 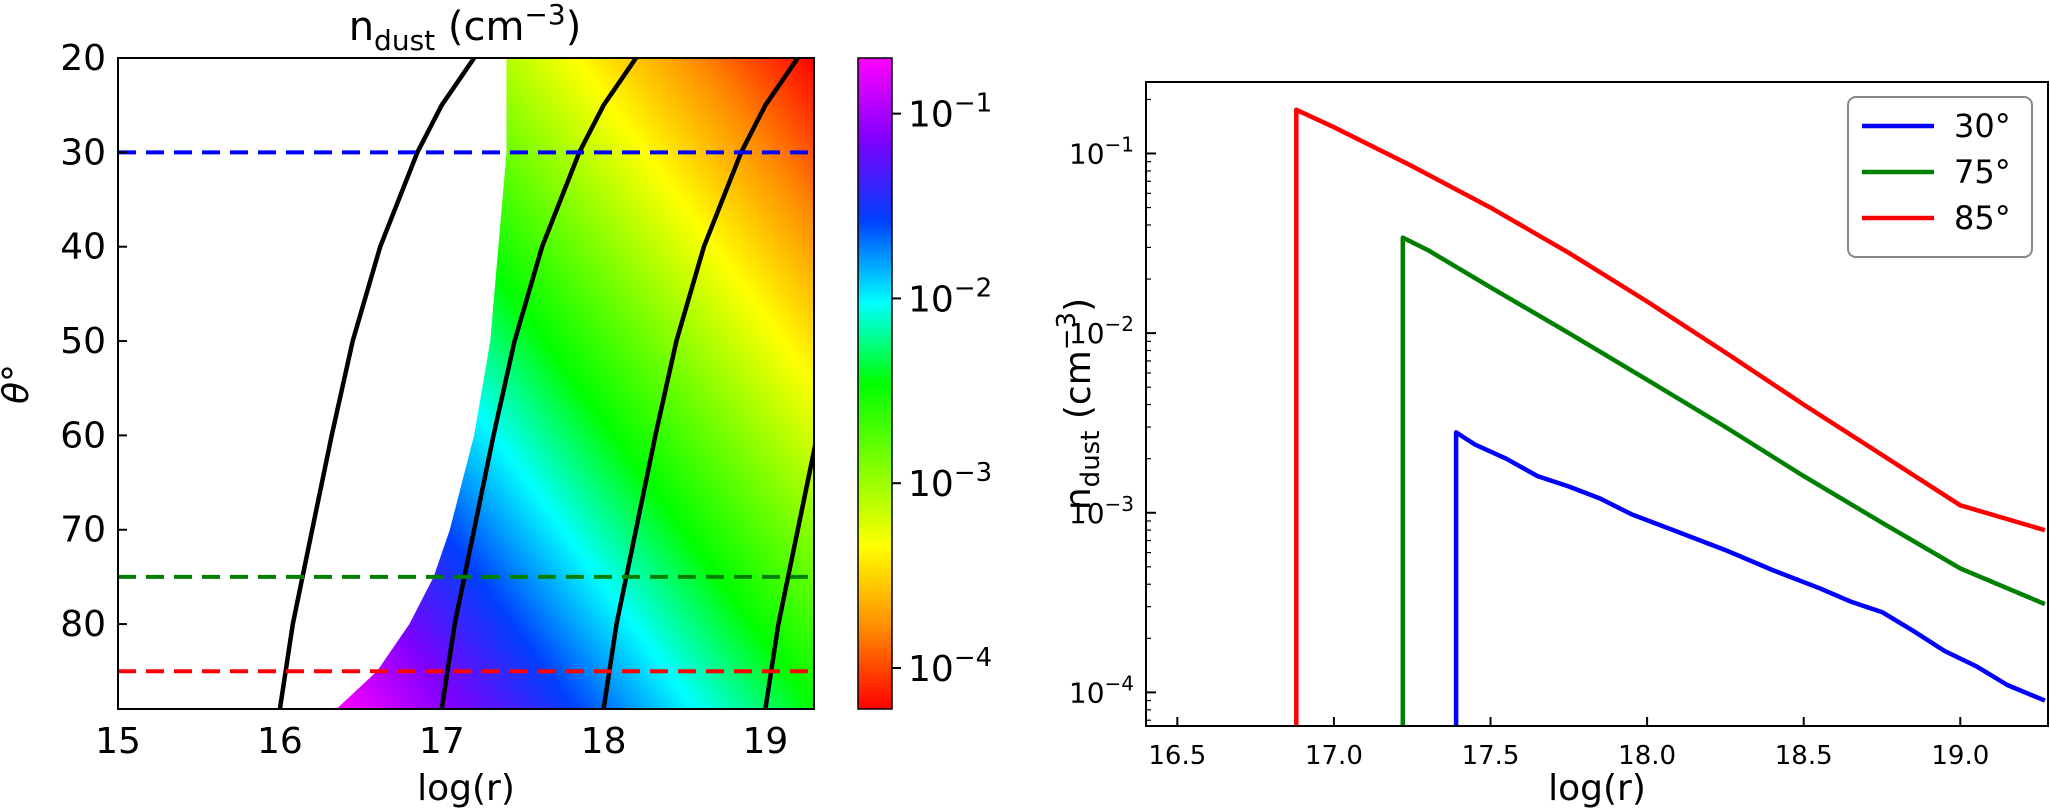 I want to click on y-tick-label: 10⁻³, so click(x=1101, y=511).